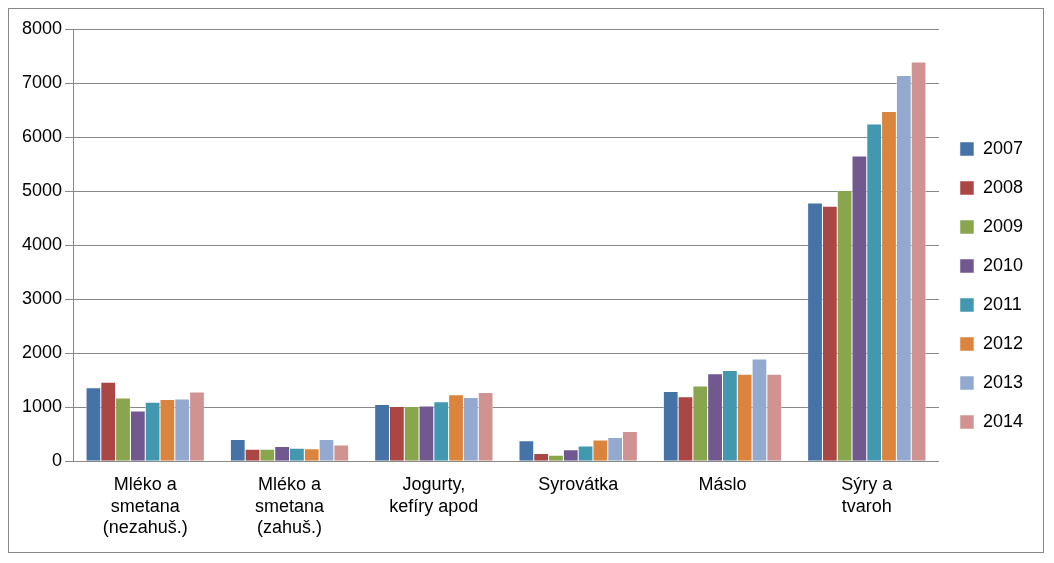 This screenshot has width=1054, height=563. I want to click on y-tick-label: 6000, so click(42, 136).